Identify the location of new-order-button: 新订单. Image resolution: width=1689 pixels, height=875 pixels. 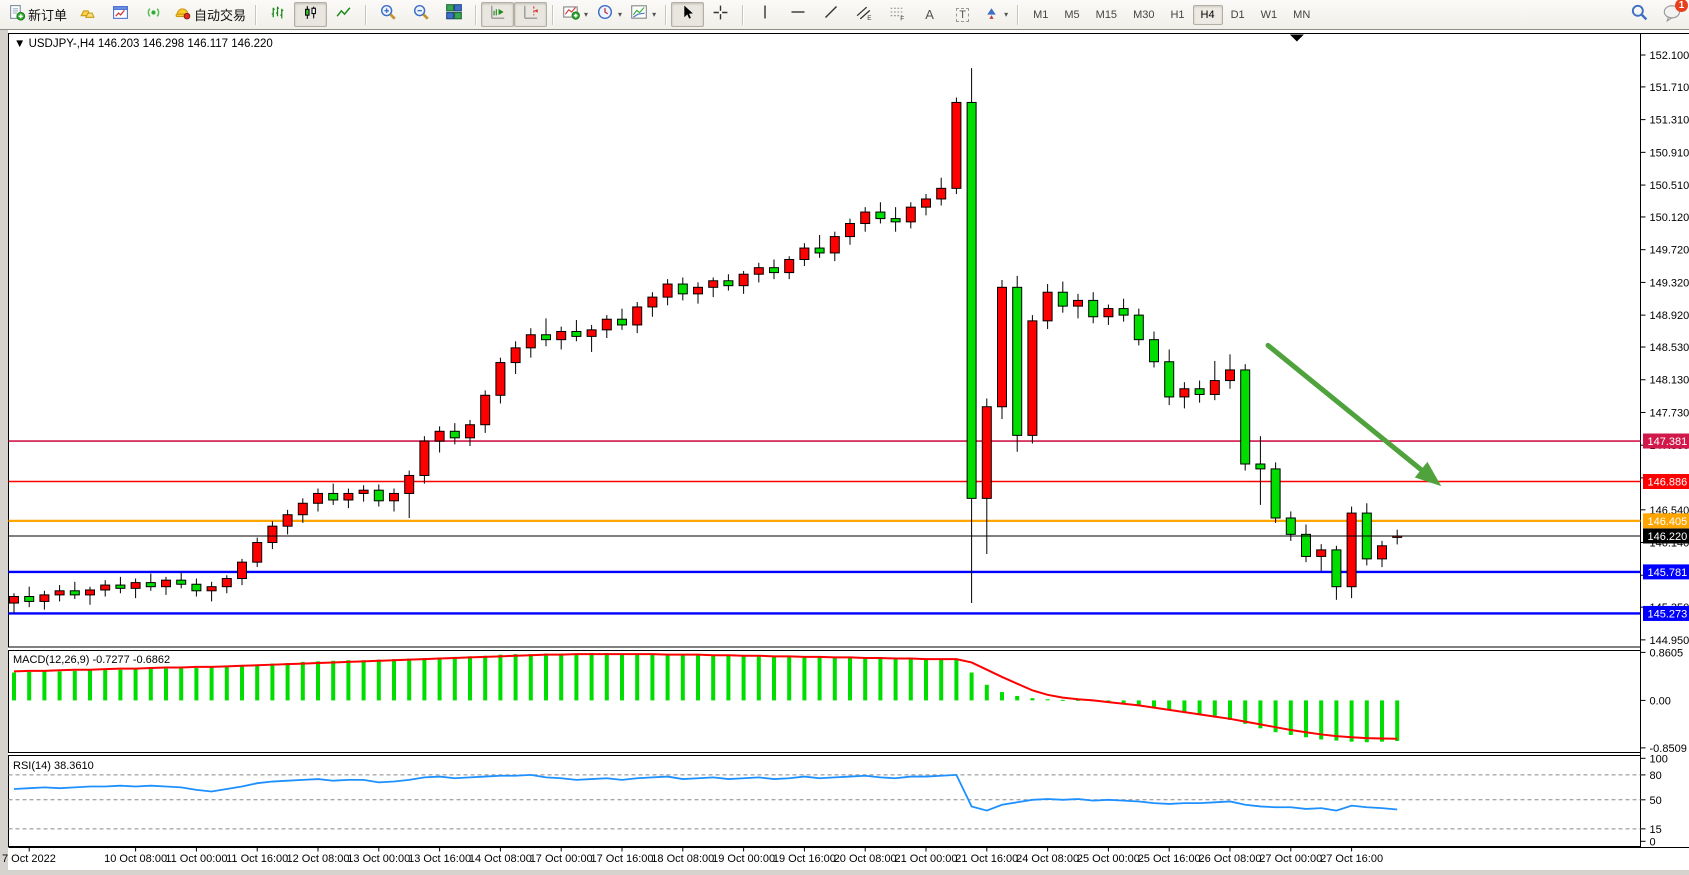
(37, 14).